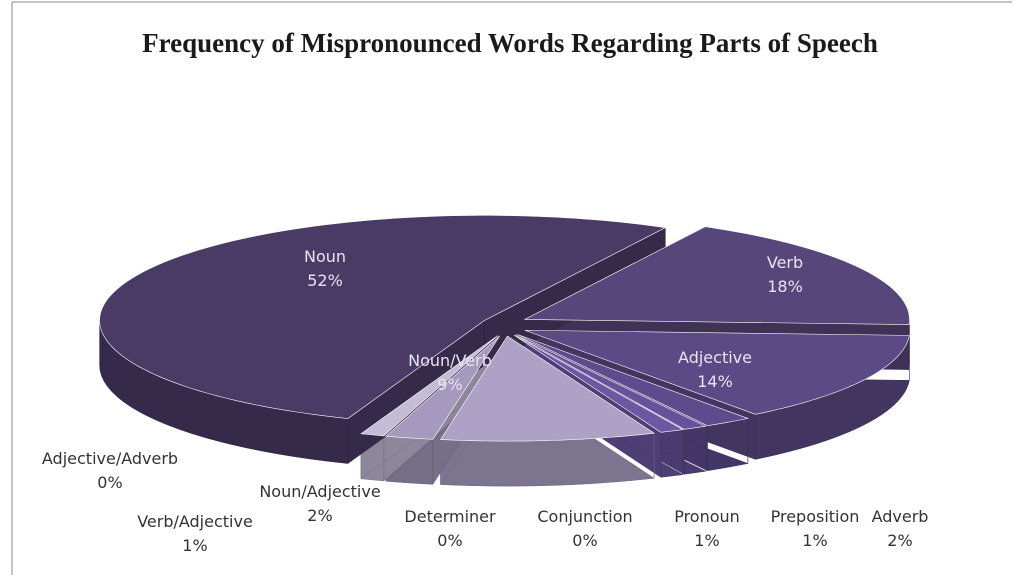  I want to click on slice-value-label: 18%, so click(785, 286).